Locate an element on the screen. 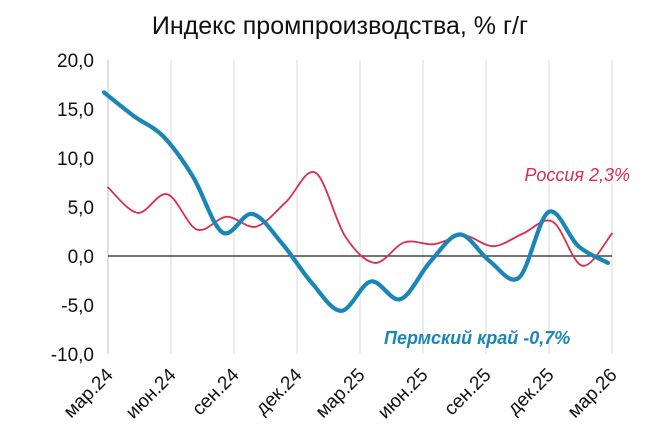  y-tick-label: 15,0 is located at coordinates (75, 110).